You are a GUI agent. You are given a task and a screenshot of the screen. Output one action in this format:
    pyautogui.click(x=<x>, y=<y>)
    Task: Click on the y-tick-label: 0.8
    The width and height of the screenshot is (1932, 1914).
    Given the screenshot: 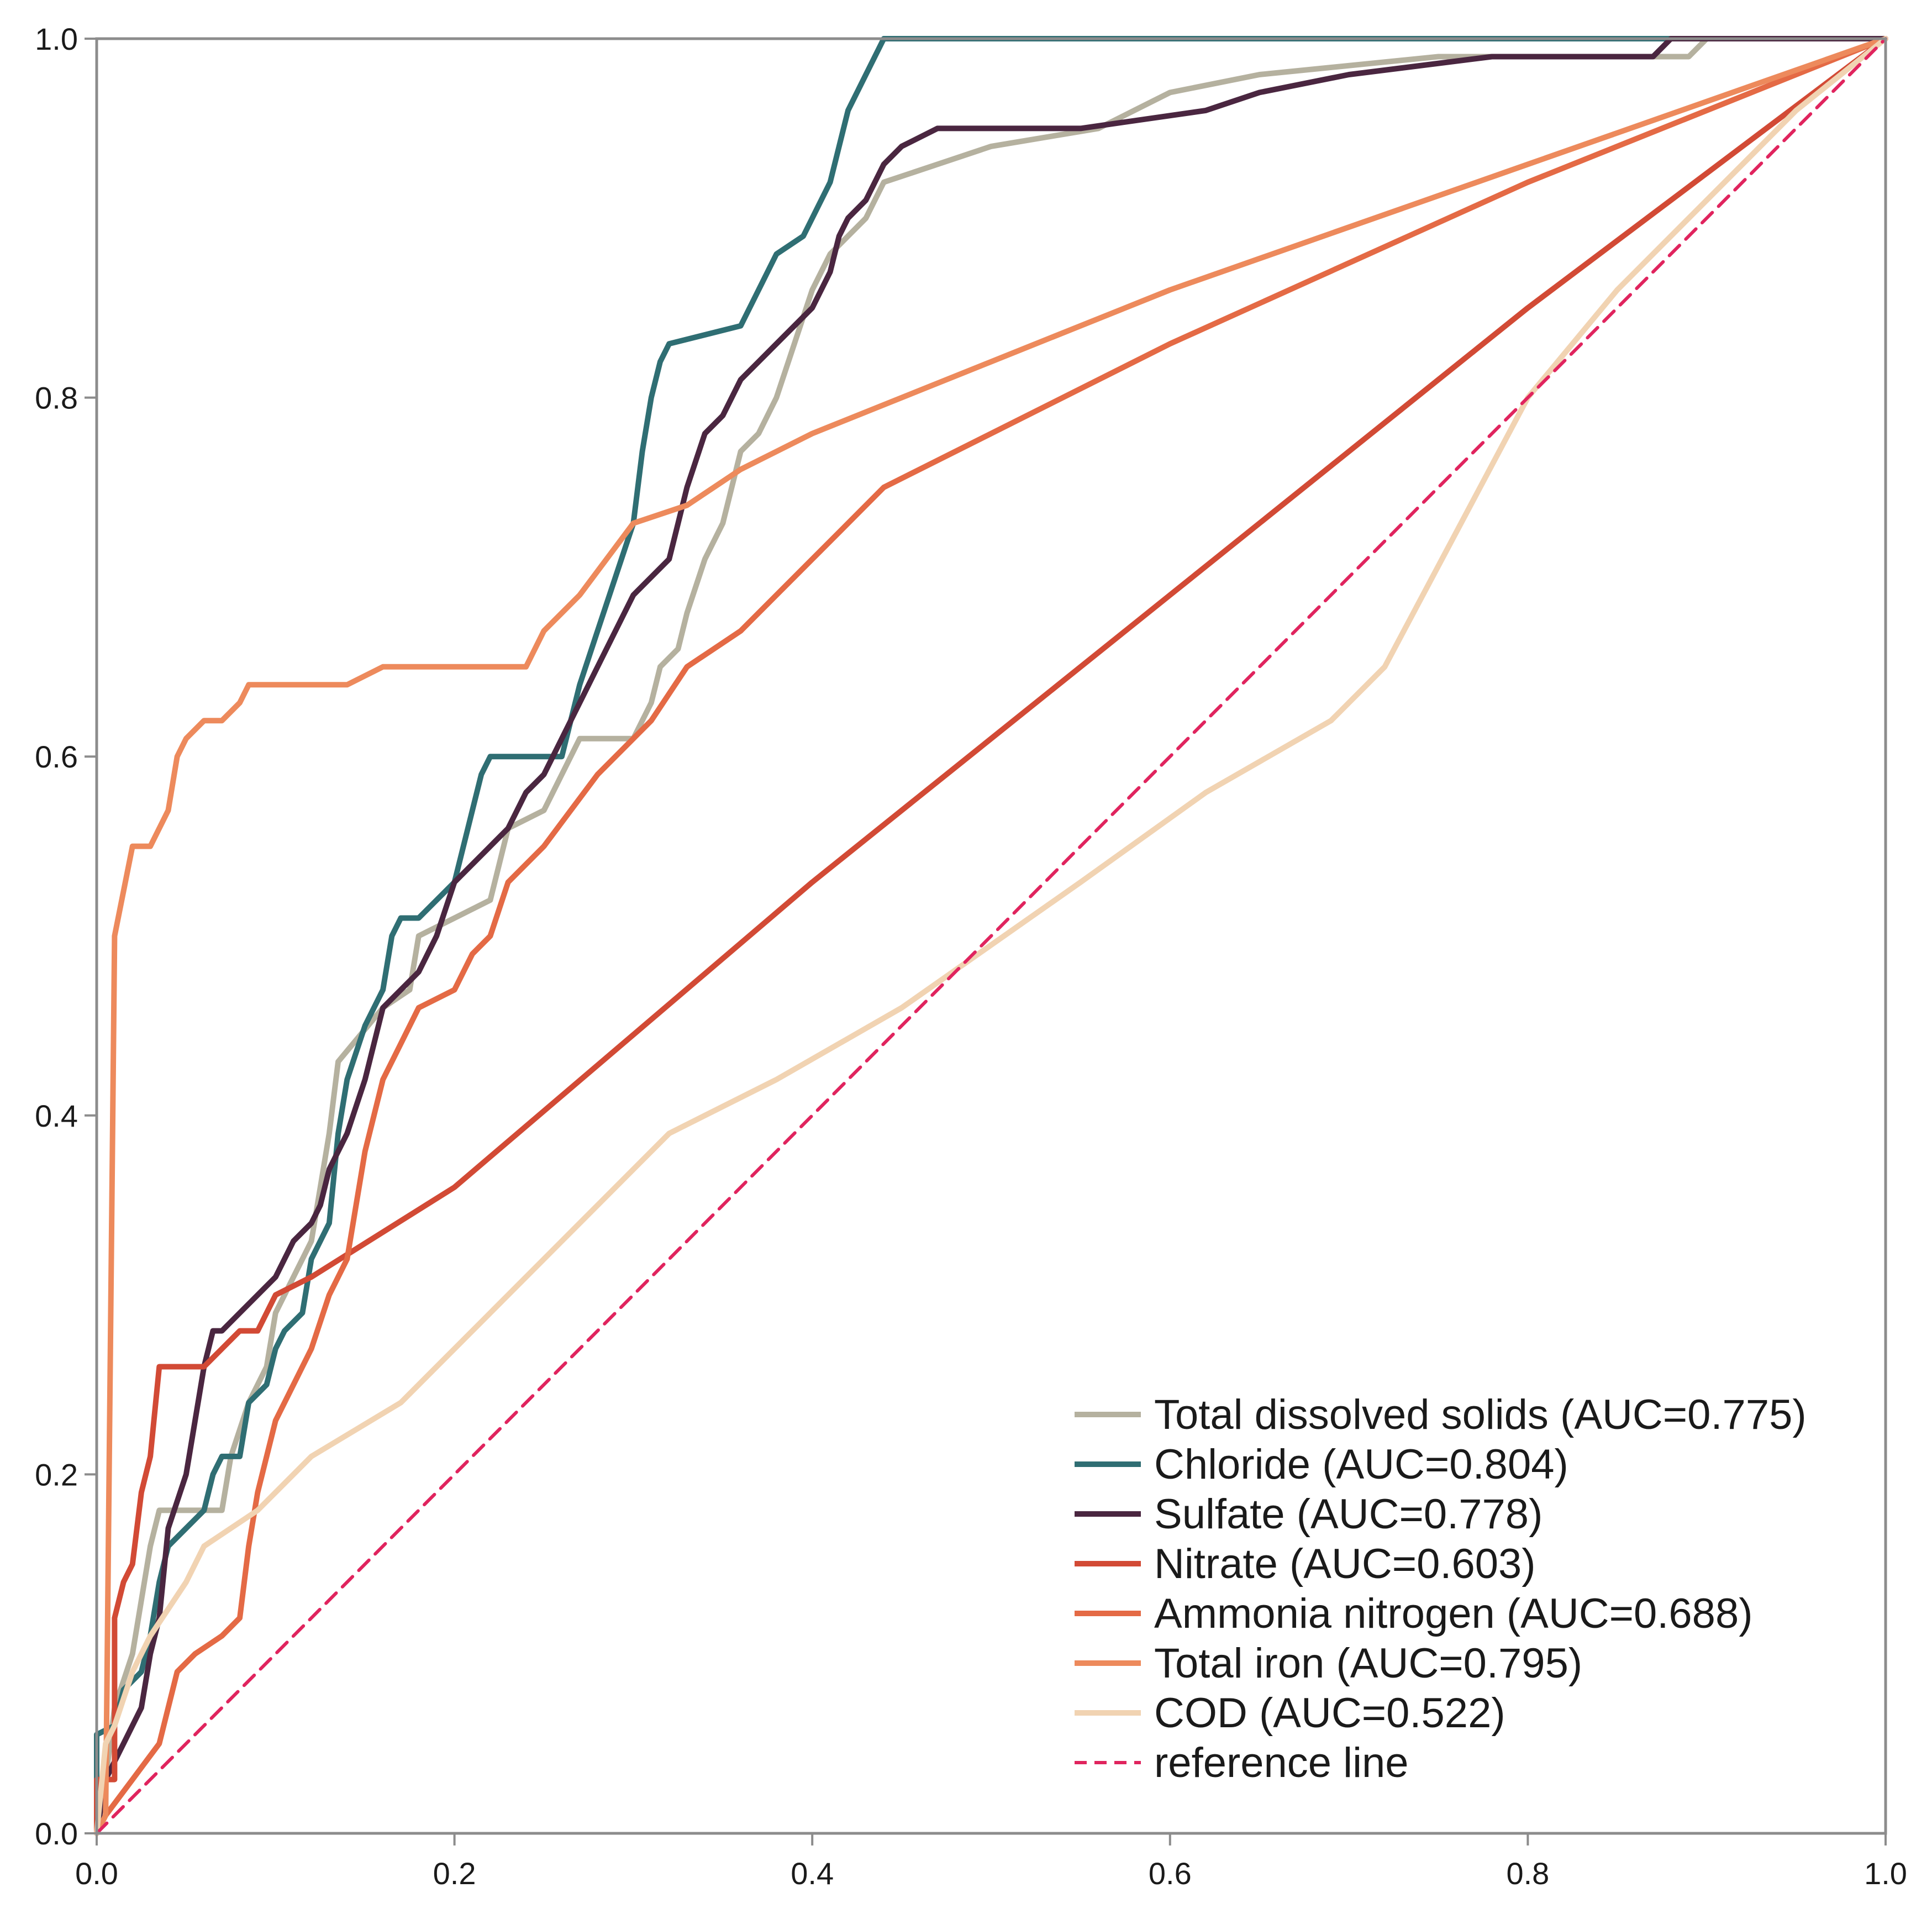 What is the action you would take?
    pyautogui.click(x=57, y=398)
    